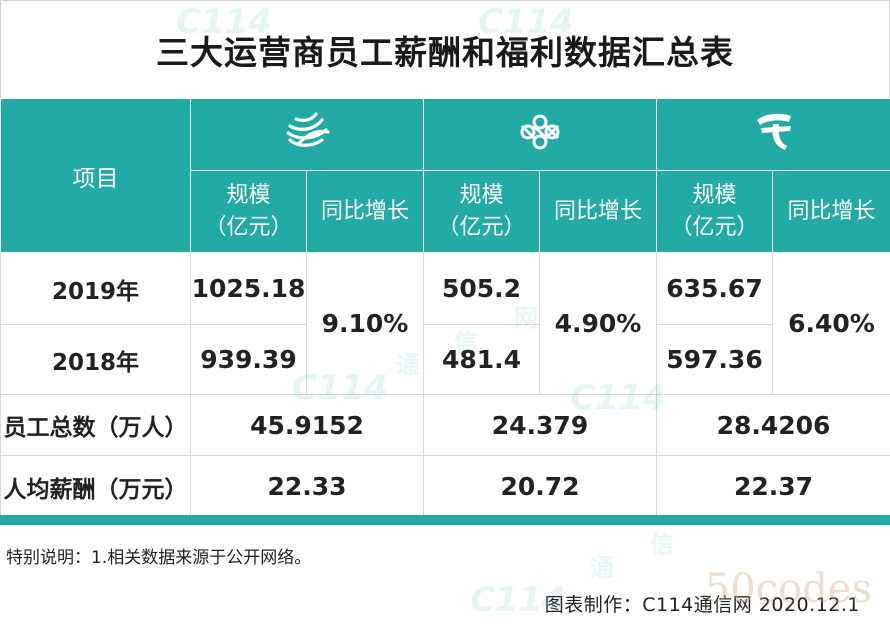 Image resolution: width=890 pixels, height=631 pixels. I want to click on footnote: 特别说明：1.相关数据来源于公开网络。, so click(159, 558).